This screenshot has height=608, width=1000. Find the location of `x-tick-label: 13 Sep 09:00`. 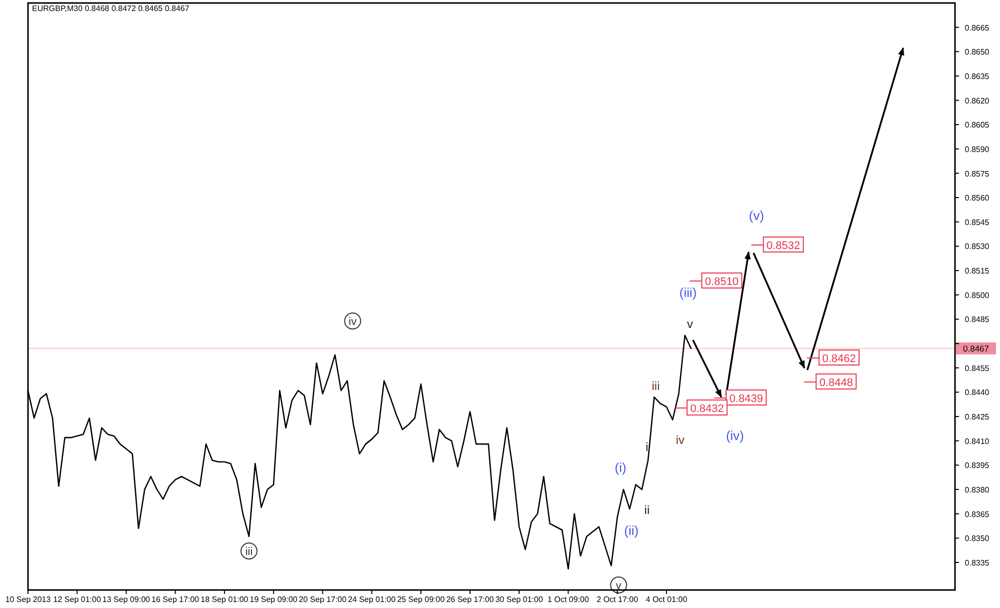

x-tick-label: 13 Sep 09:00 is located at coordinates (126, 599).